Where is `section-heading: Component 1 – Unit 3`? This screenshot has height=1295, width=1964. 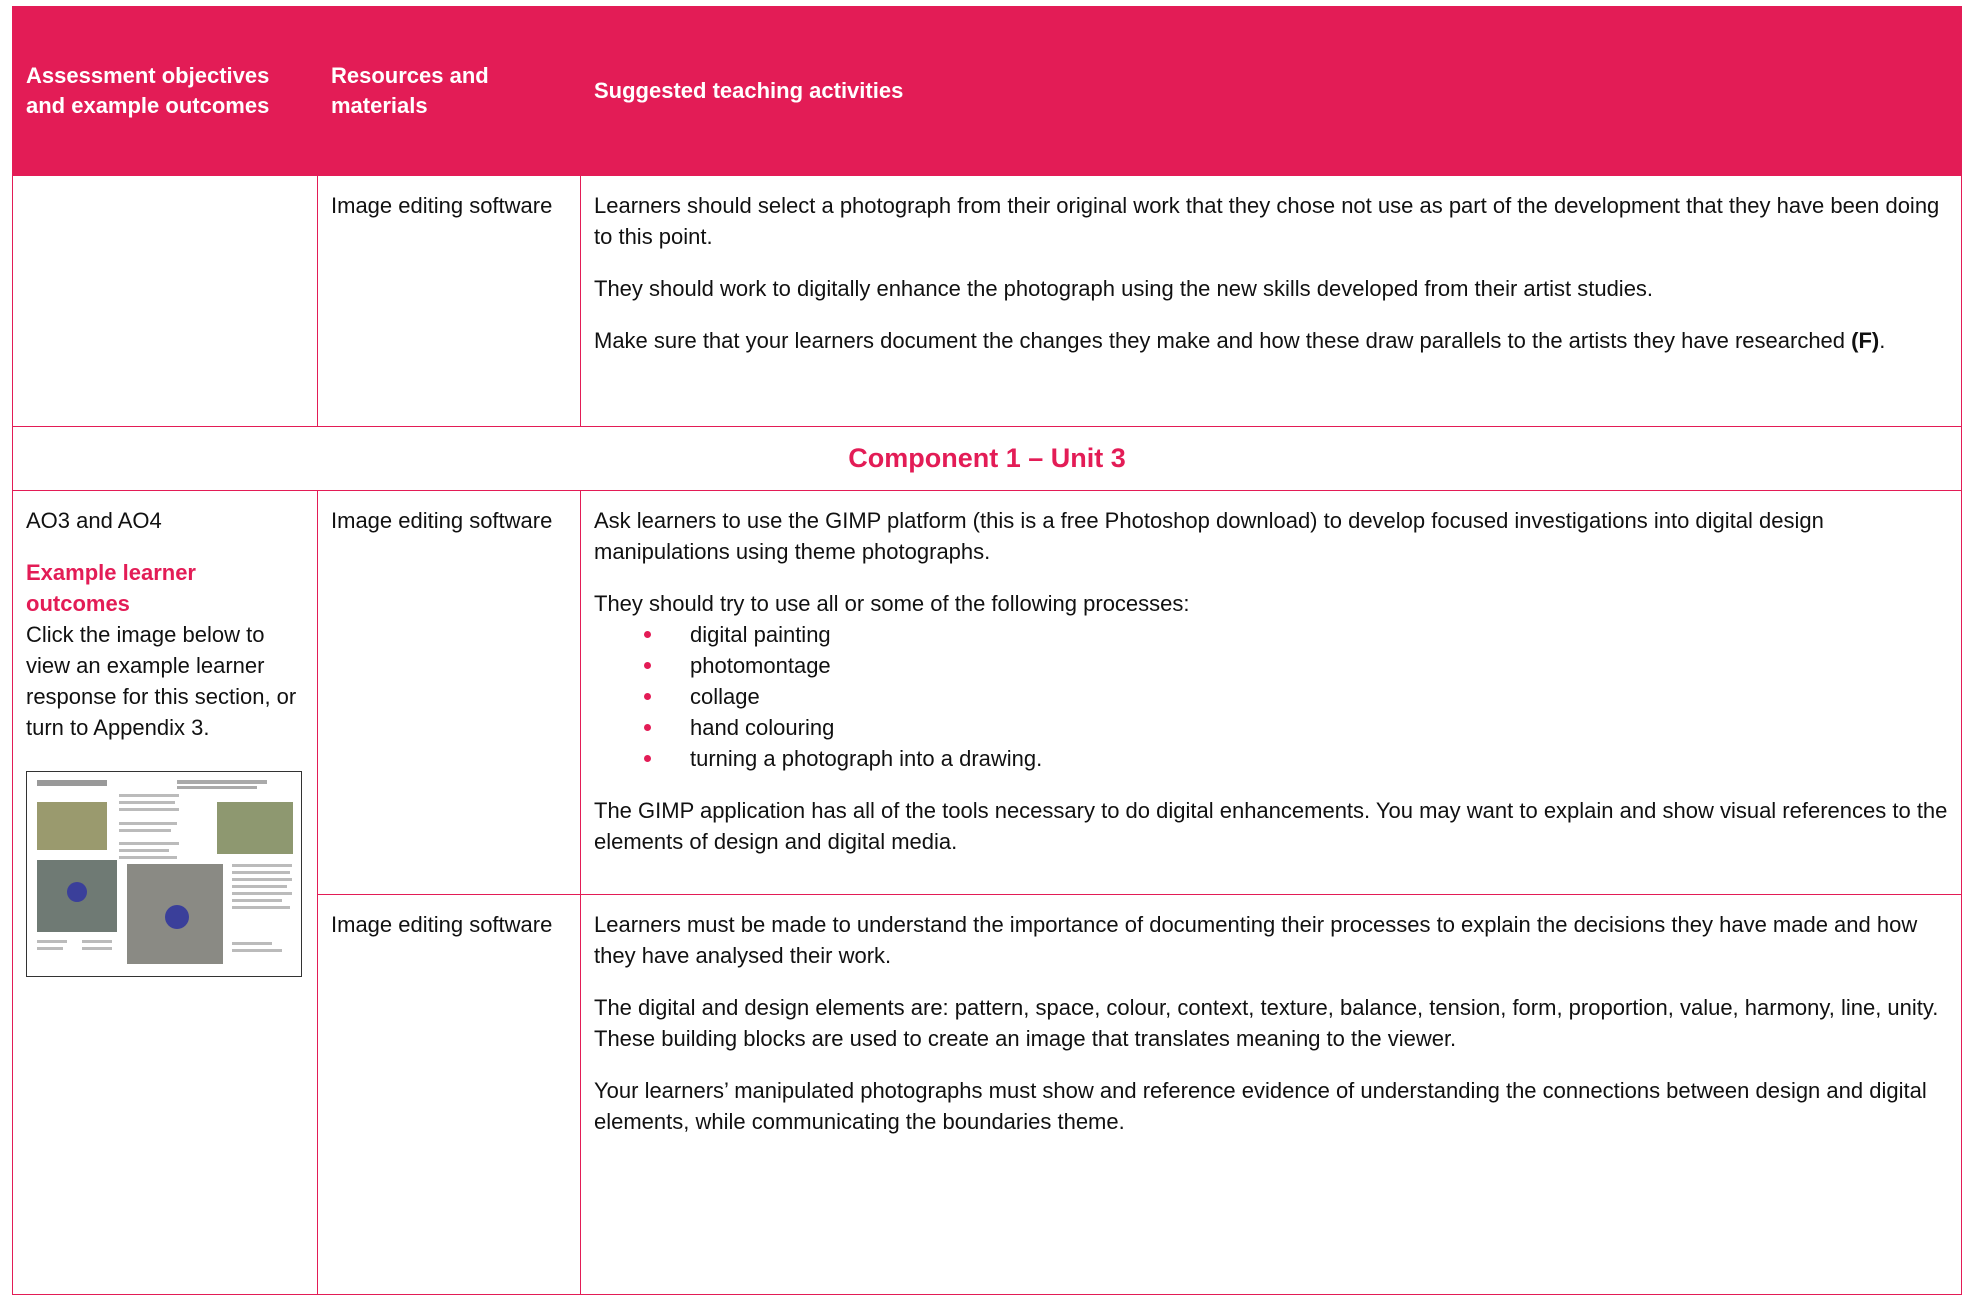
section-heading: Component 1 – Unit 3 is located at coordinates (987, 458).